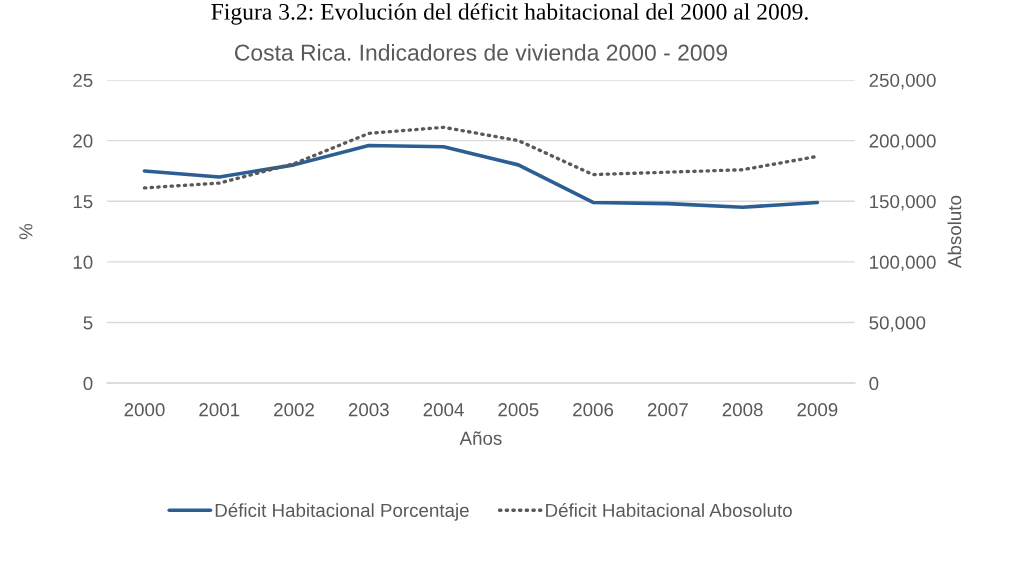 This screenshot has height=584, width=1020. What do you see at coordinates (88, 323) in the screenshot?
I see `y-tick-label: 5` at bounding box center [88, 323].